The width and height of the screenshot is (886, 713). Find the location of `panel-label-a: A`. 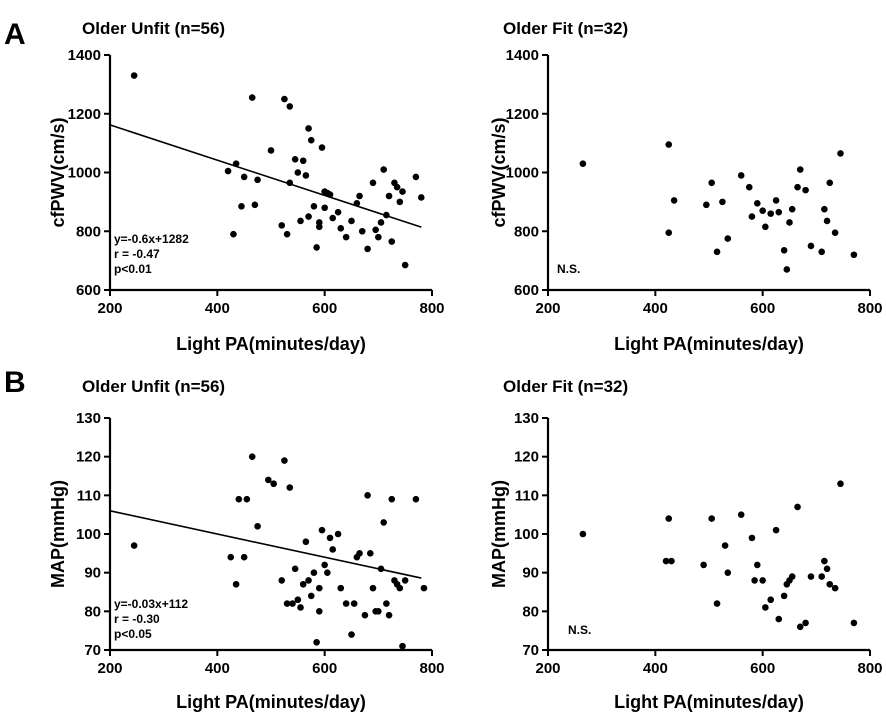

panel-label-a: A is located at coordinates (15, 34).